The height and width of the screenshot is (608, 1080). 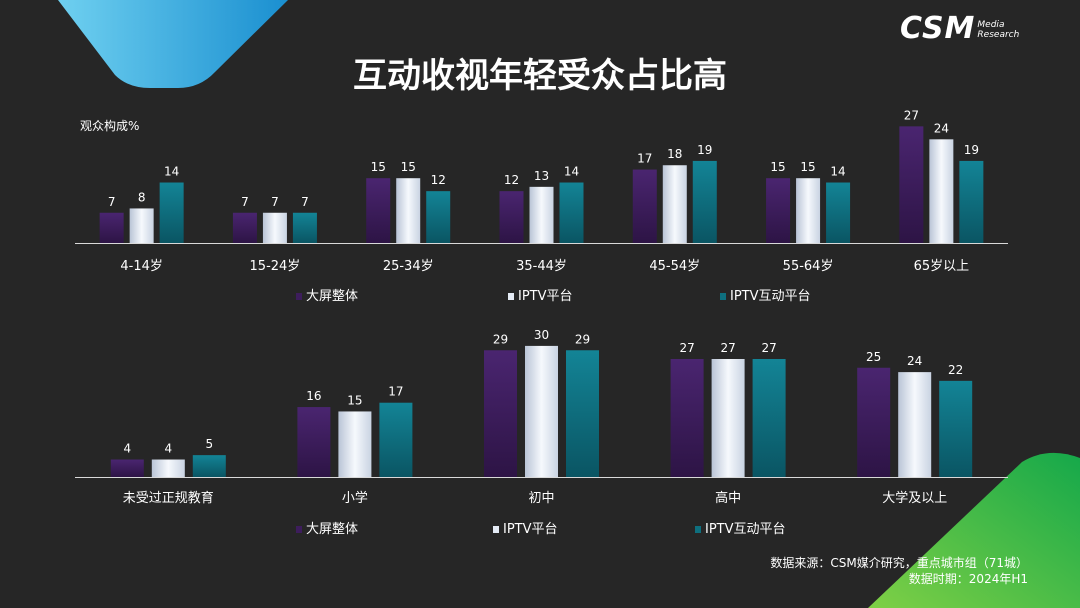 I want to click on logo-main-text: CSM, so click(x=938, y=28).